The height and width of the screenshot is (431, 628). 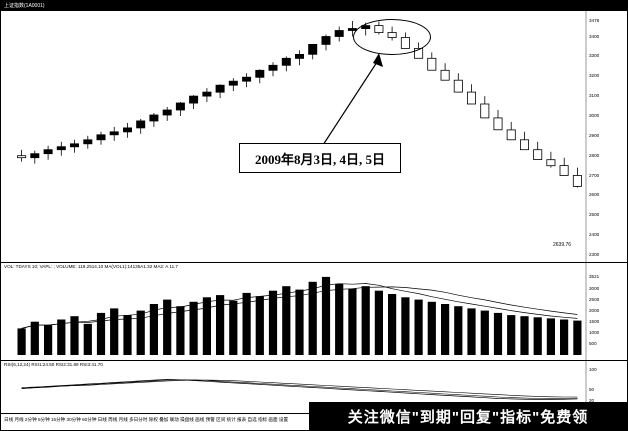 What do you see at coordinates (592, 389) in the screenshot?
I see `indicator-tick-label: 50` at bounding box center [592, 389].